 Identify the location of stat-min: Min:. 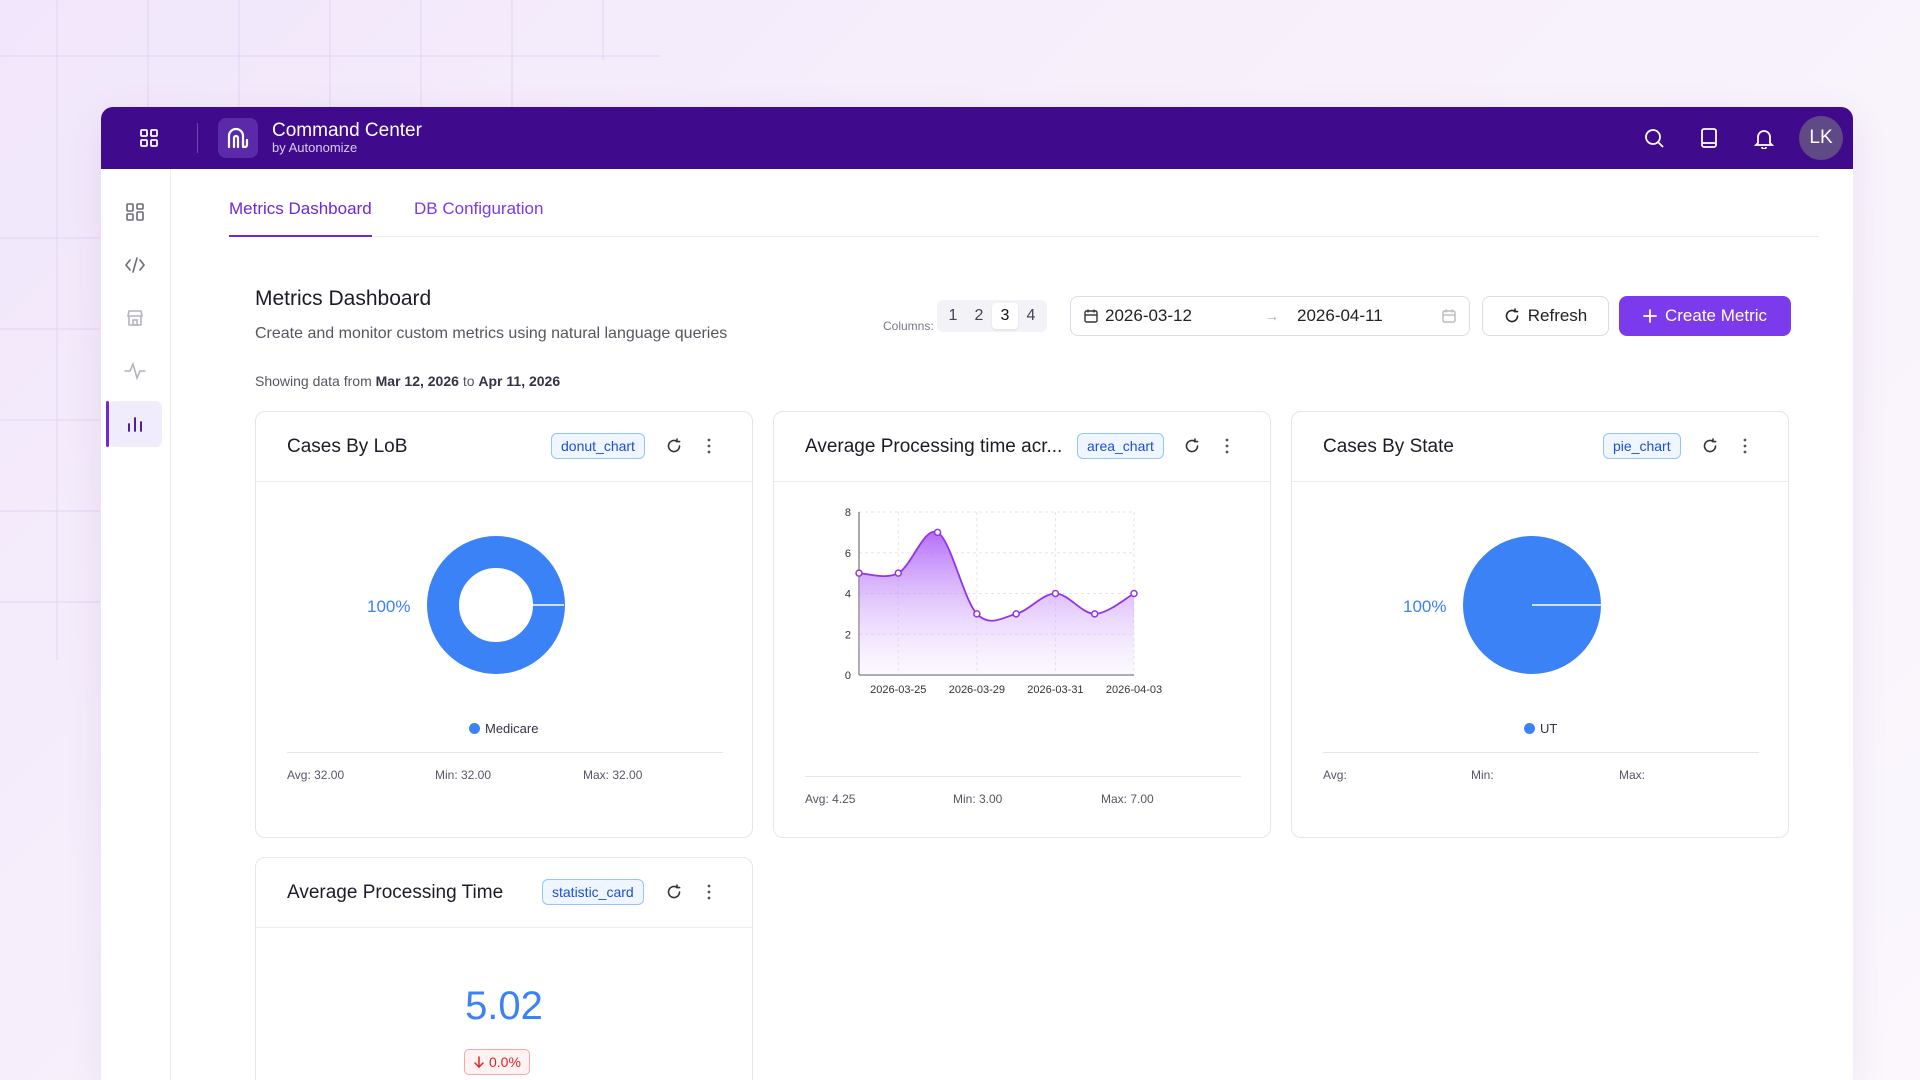
(1482, 775).